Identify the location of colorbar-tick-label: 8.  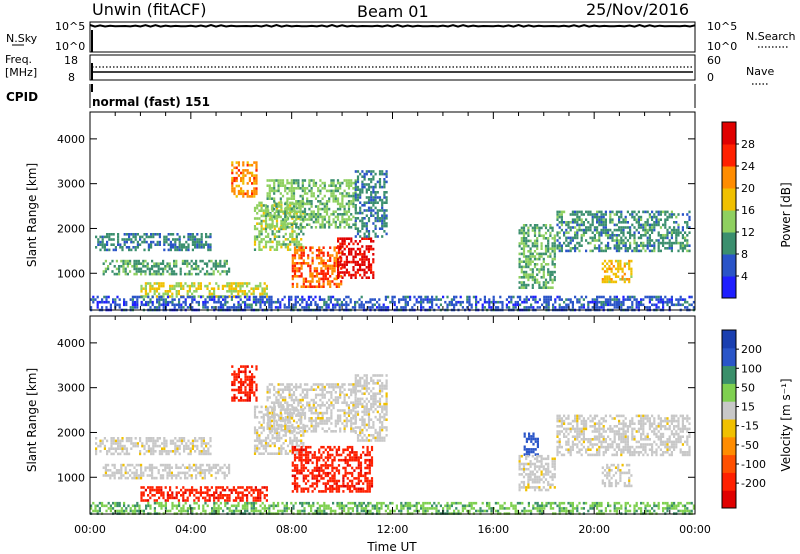
(744, 254).